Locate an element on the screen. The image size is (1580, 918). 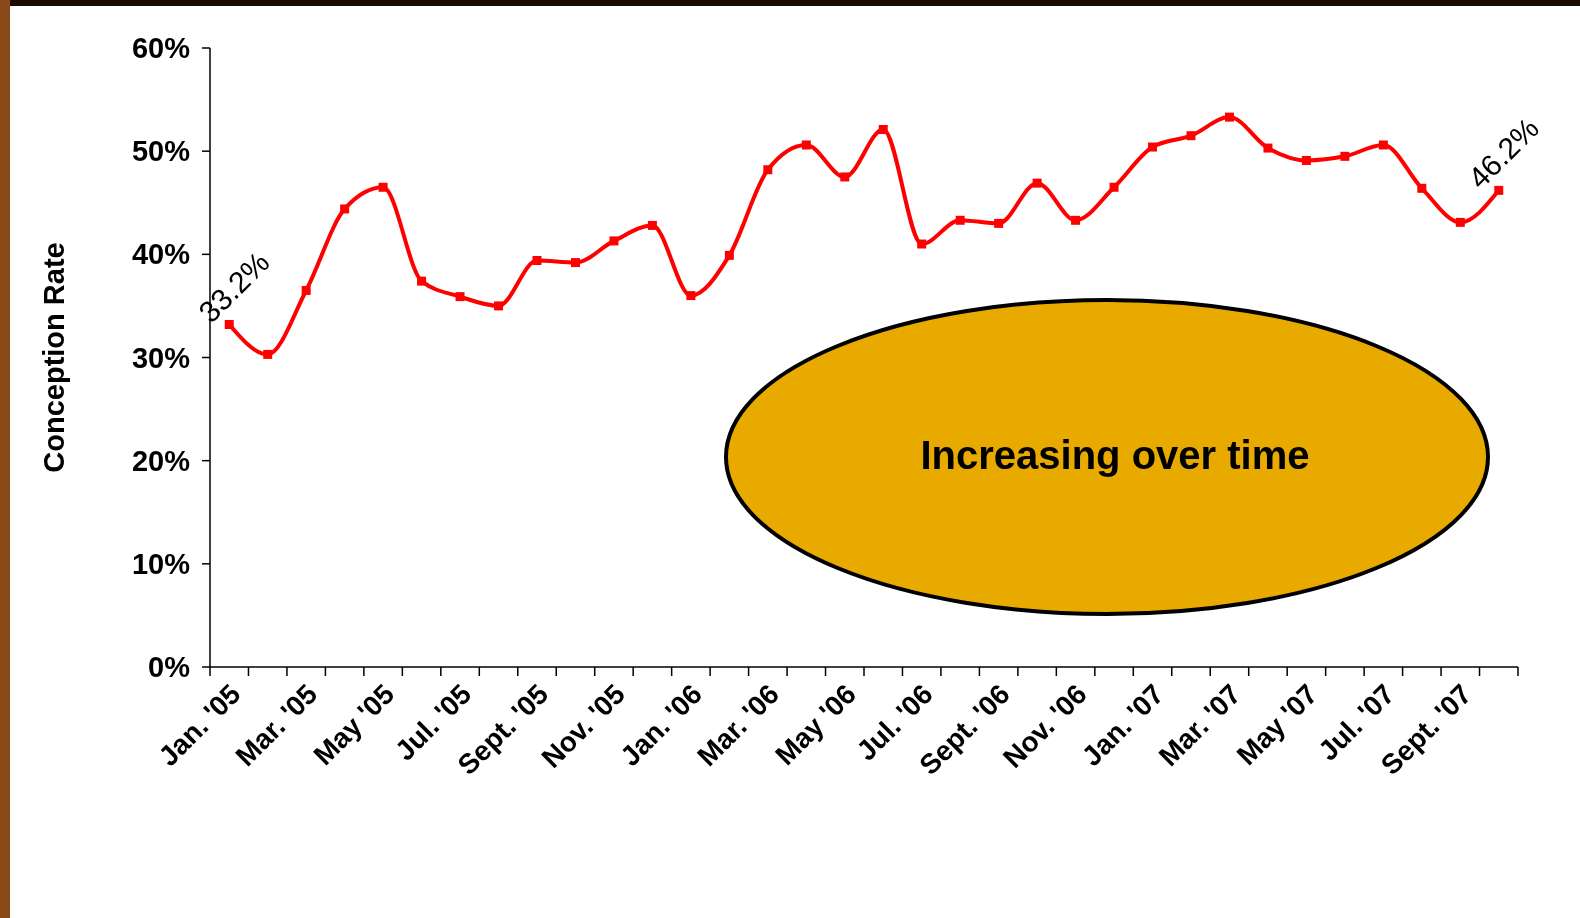
y-axis-title: Conception Rate is located at coordinates (54, 357).